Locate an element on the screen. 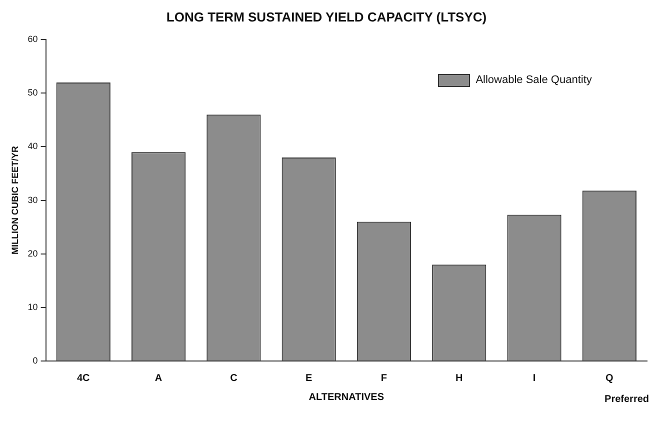  y-tick-label: 40 is located at coordinates (33, 146).